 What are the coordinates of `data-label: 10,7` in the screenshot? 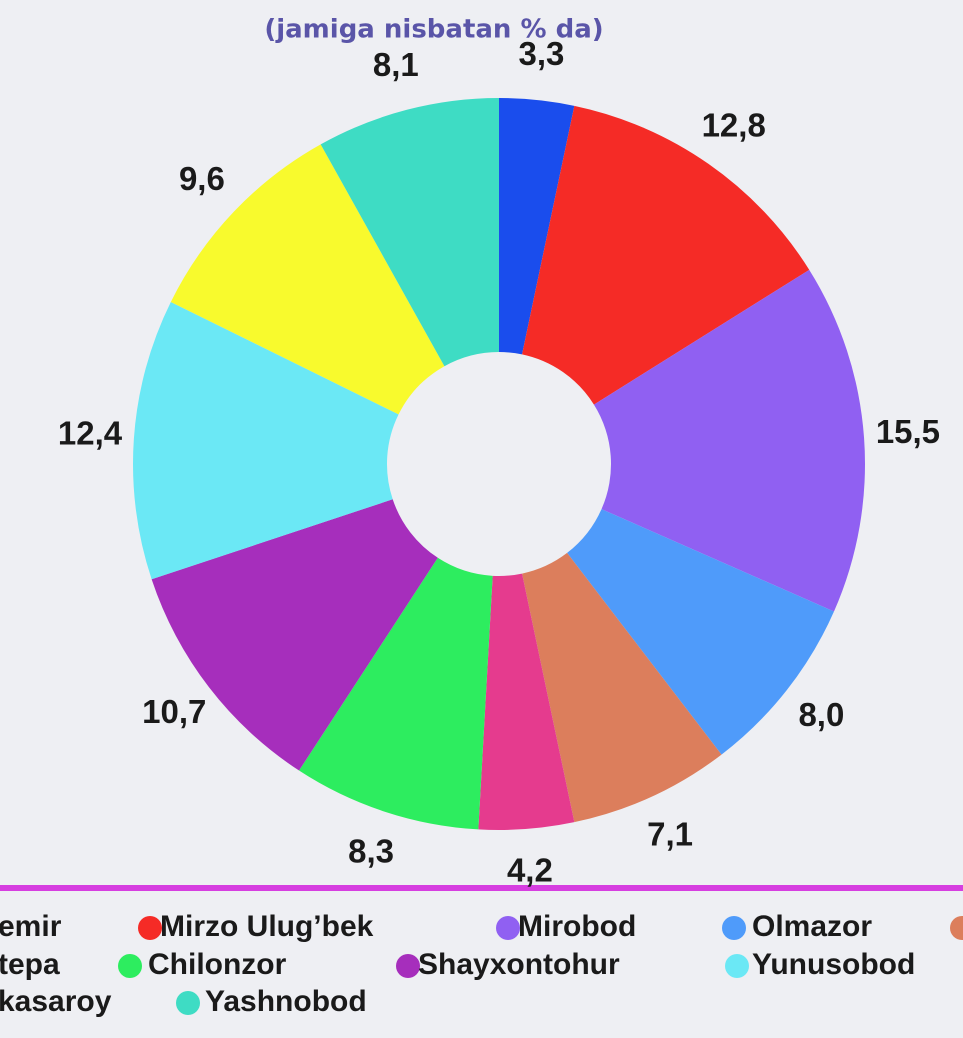 It's located at (174, 711).